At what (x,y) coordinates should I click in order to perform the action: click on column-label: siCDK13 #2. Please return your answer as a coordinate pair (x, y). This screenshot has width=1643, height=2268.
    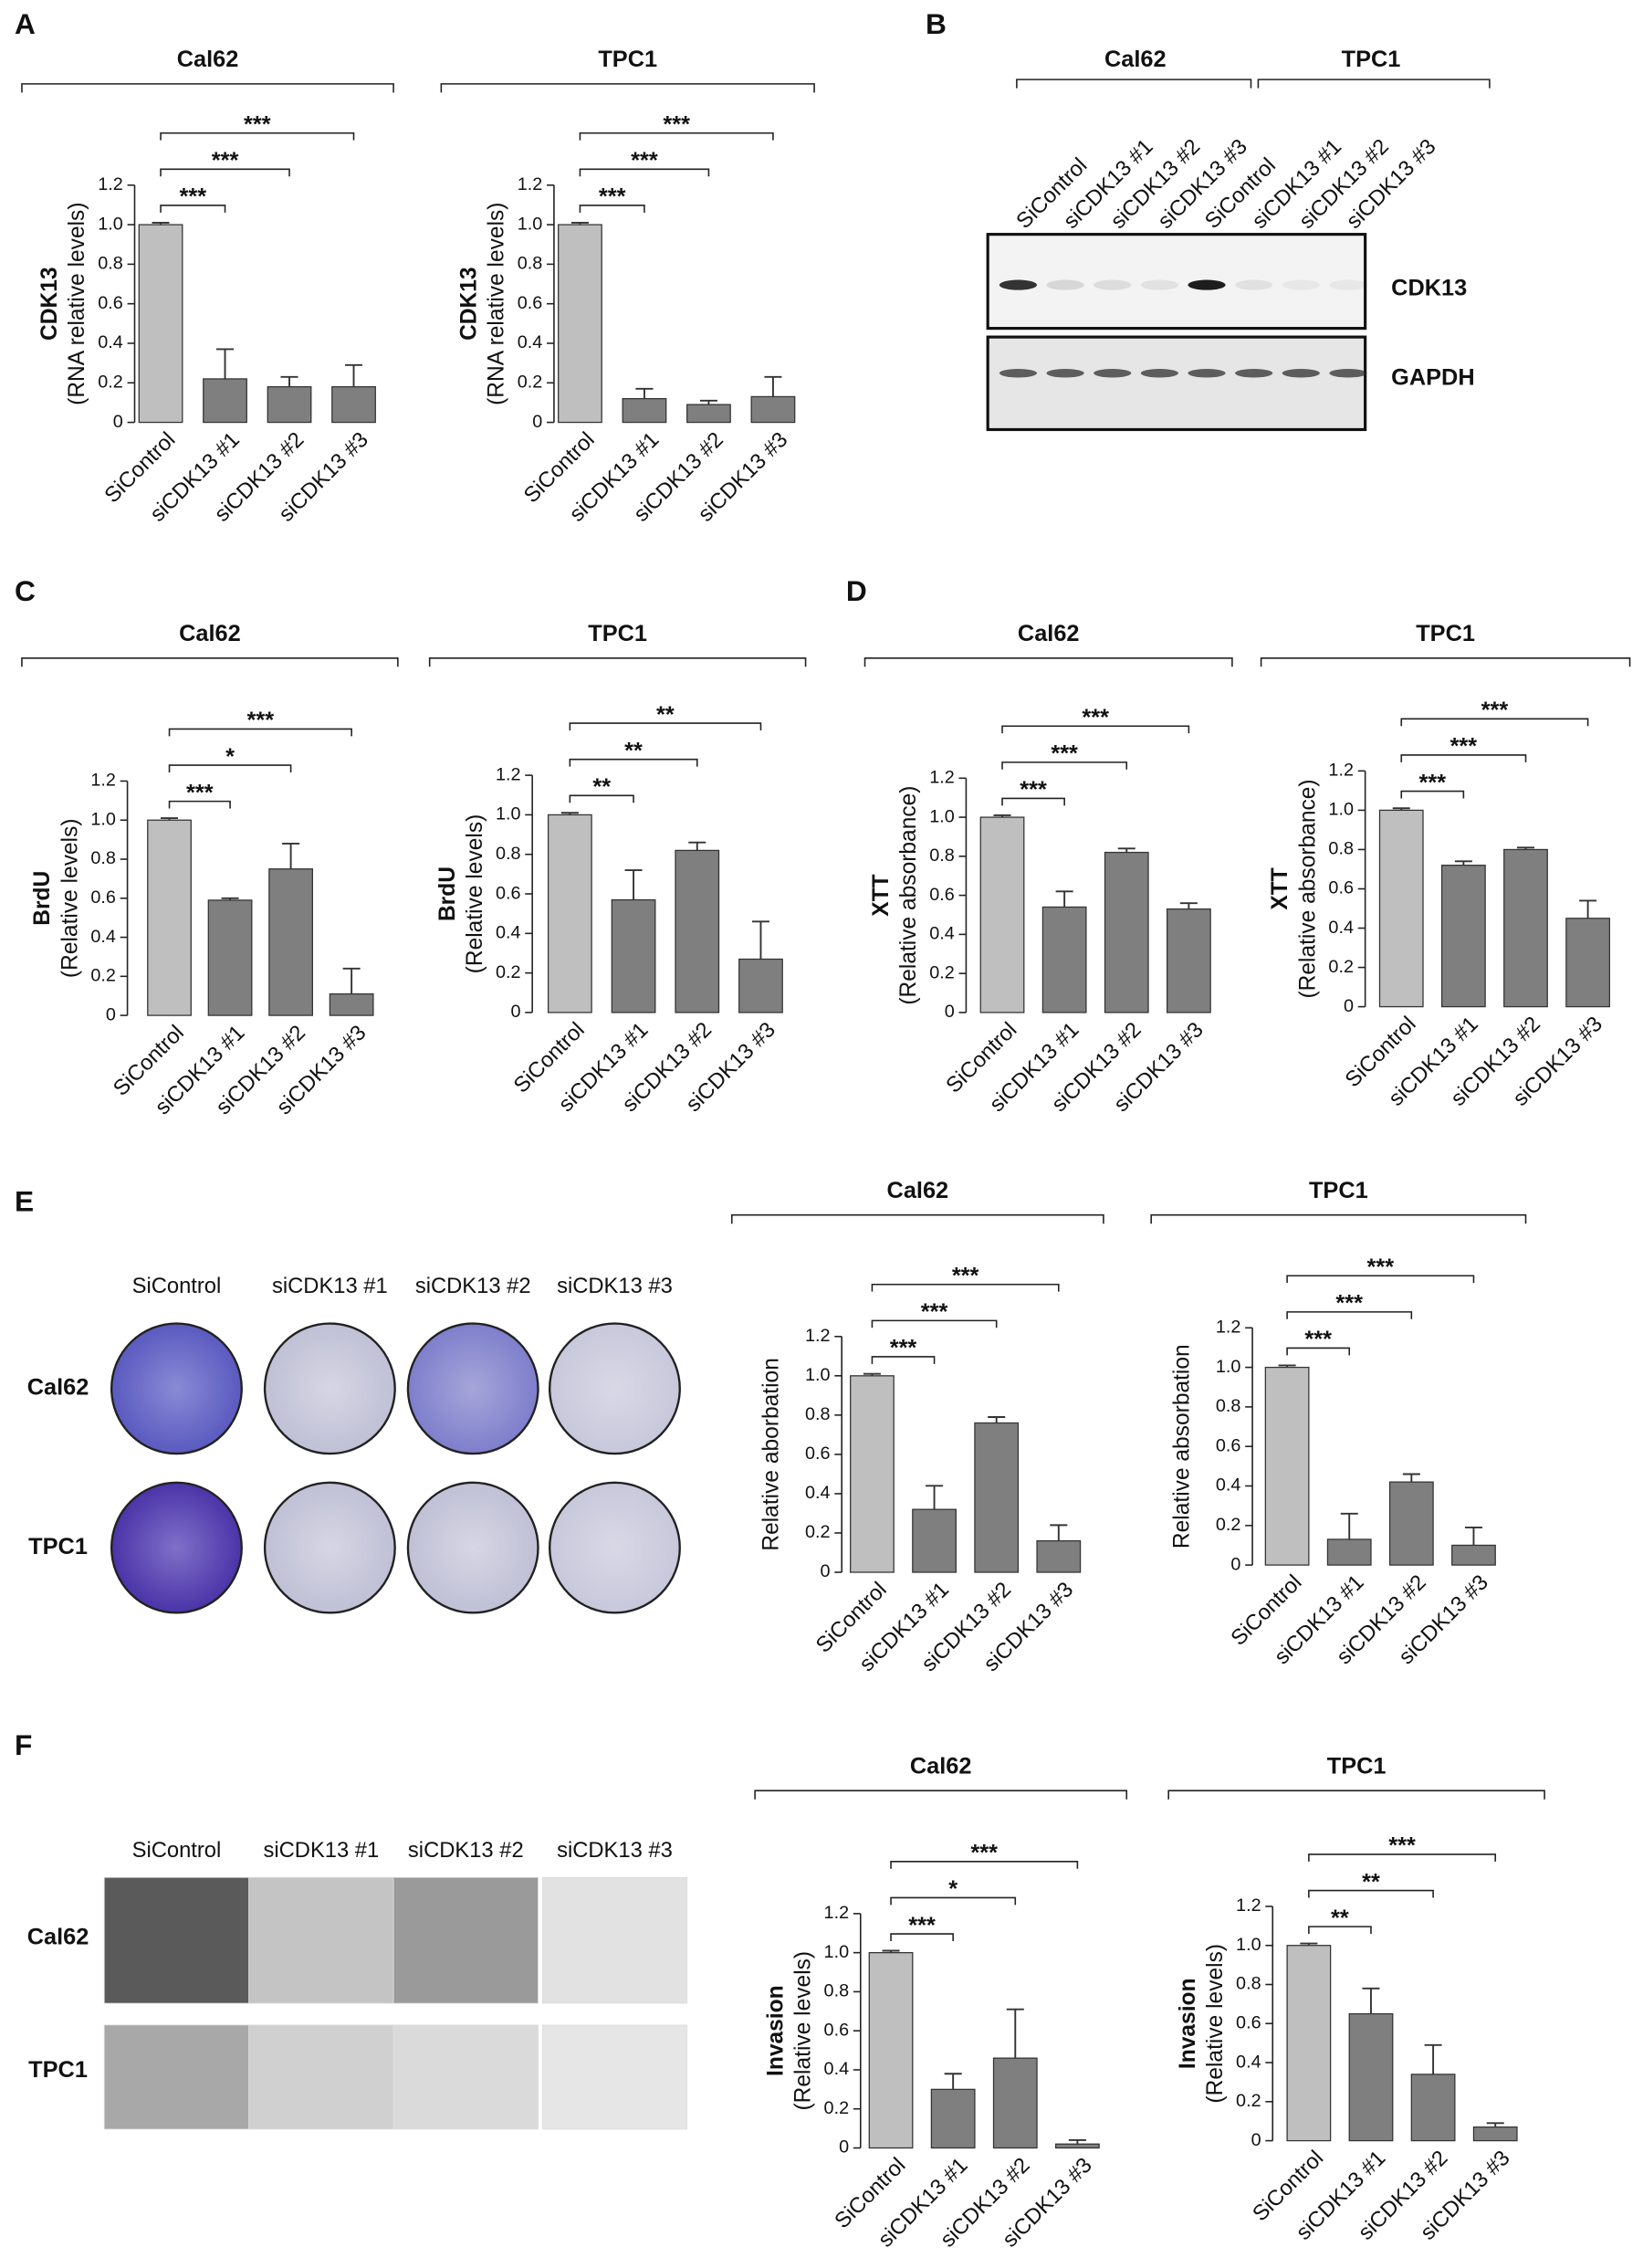
    Looking at the image, I should click on (466, 1850).